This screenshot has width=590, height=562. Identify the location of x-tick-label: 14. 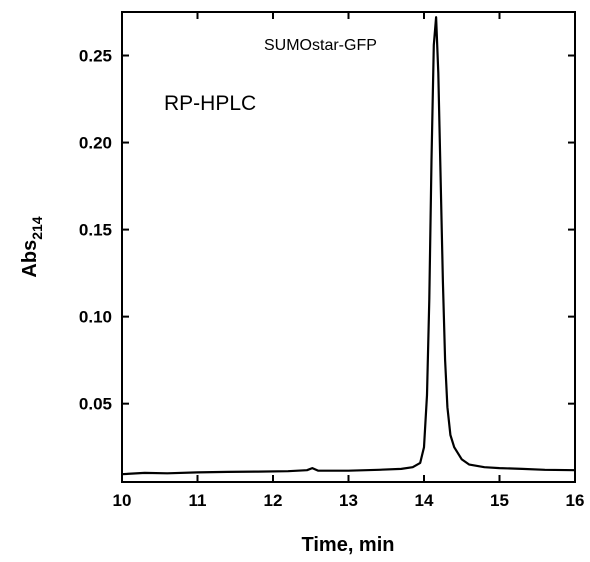
(424, 500).